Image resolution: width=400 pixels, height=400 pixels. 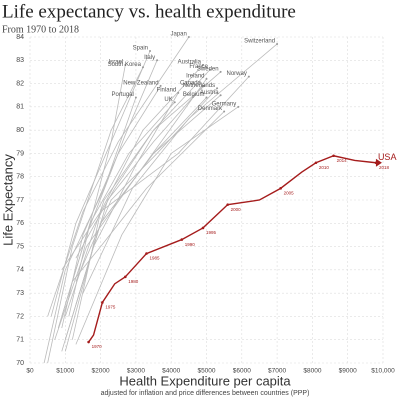 What do you see at coordinates (101, 371) in the screenshot?
I see `x-tick-label: $2000` at bounding box center [101, 371].